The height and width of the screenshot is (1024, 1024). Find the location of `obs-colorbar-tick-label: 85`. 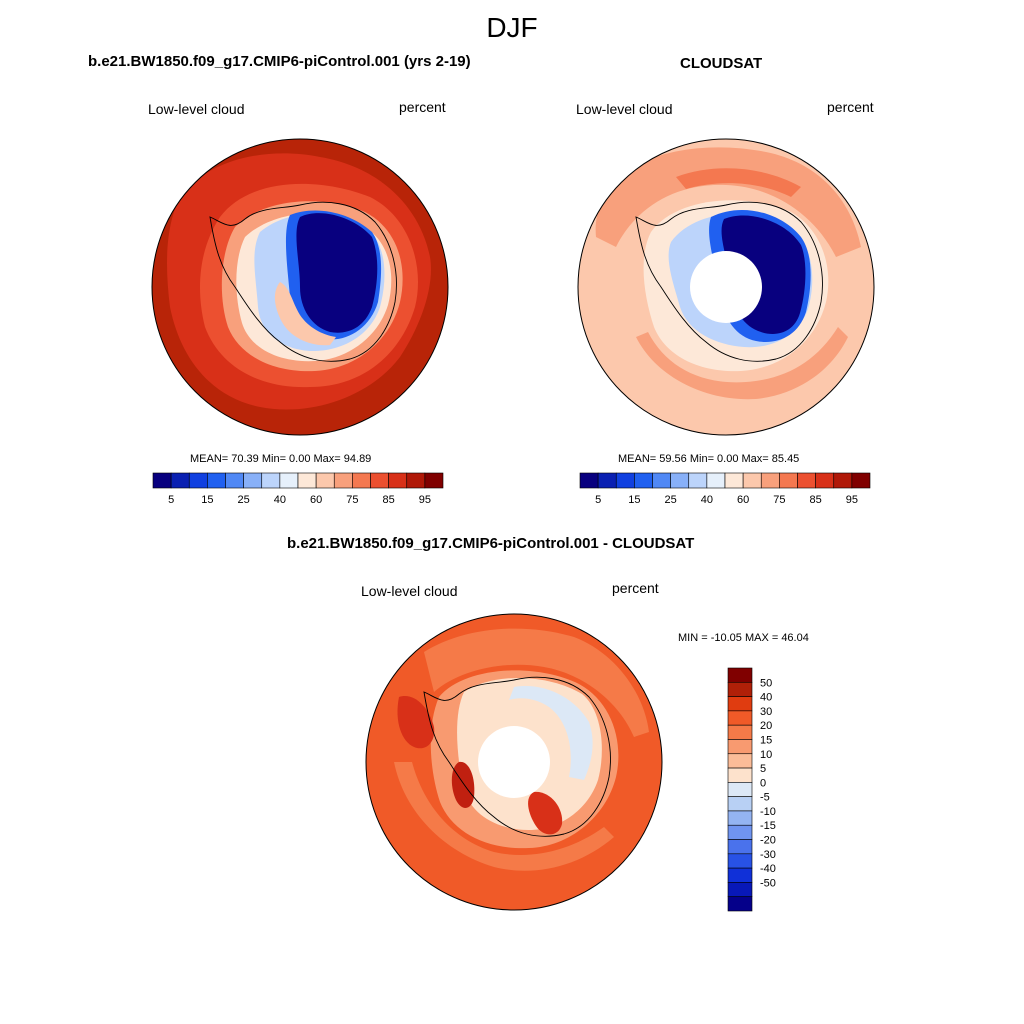

obs-colorbar-tick-label: 85 is located at coordinates (816, 500).